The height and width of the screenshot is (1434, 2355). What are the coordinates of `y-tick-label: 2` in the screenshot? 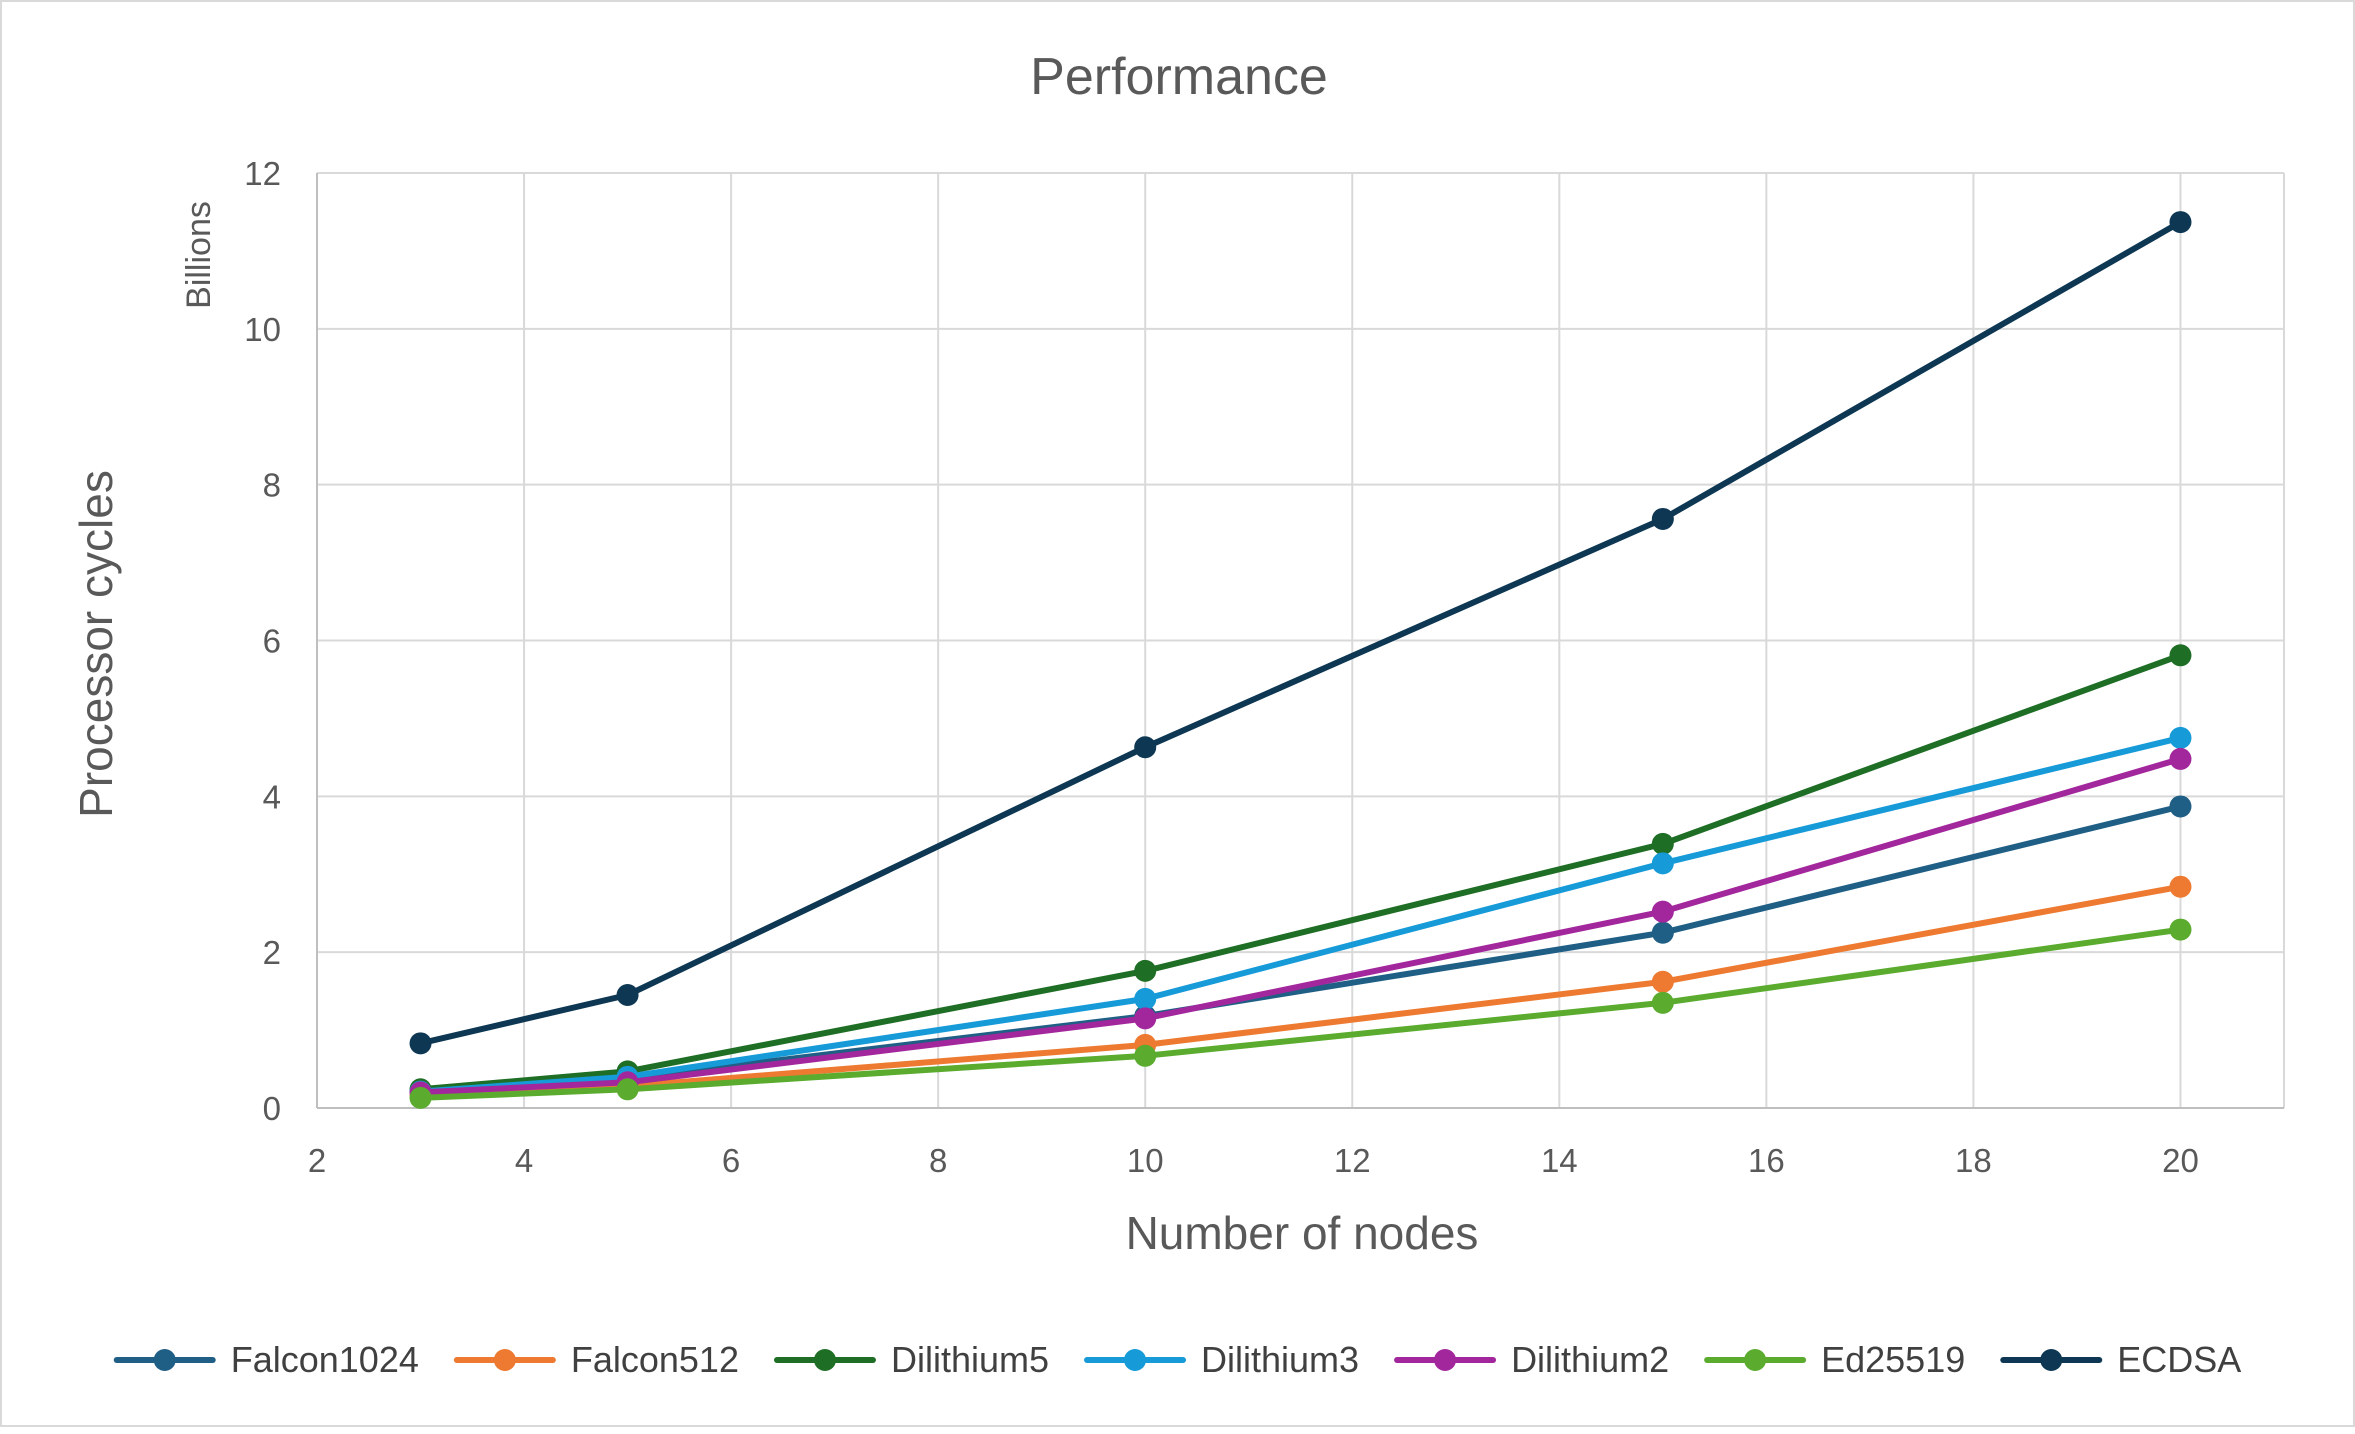 It's located at (272, 952).